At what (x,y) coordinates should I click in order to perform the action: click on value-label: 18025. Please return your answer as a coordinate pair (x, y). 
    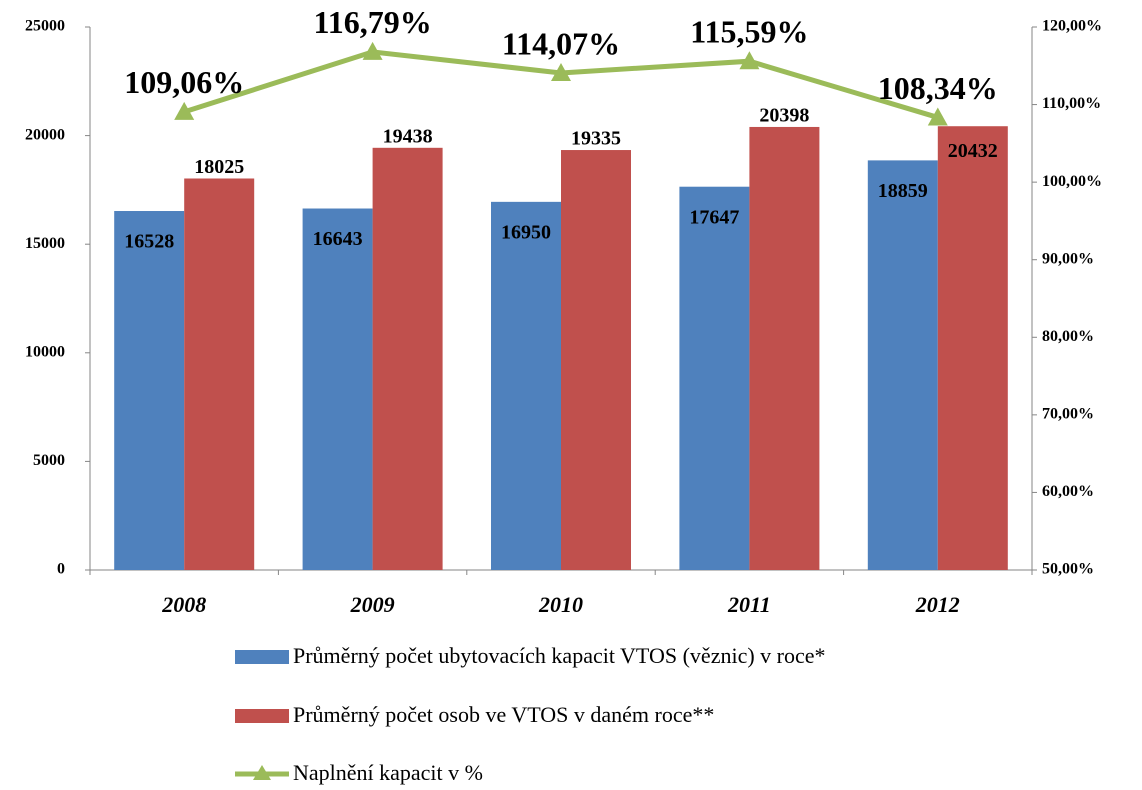
    Looking at the image, I should click on (219, 167).